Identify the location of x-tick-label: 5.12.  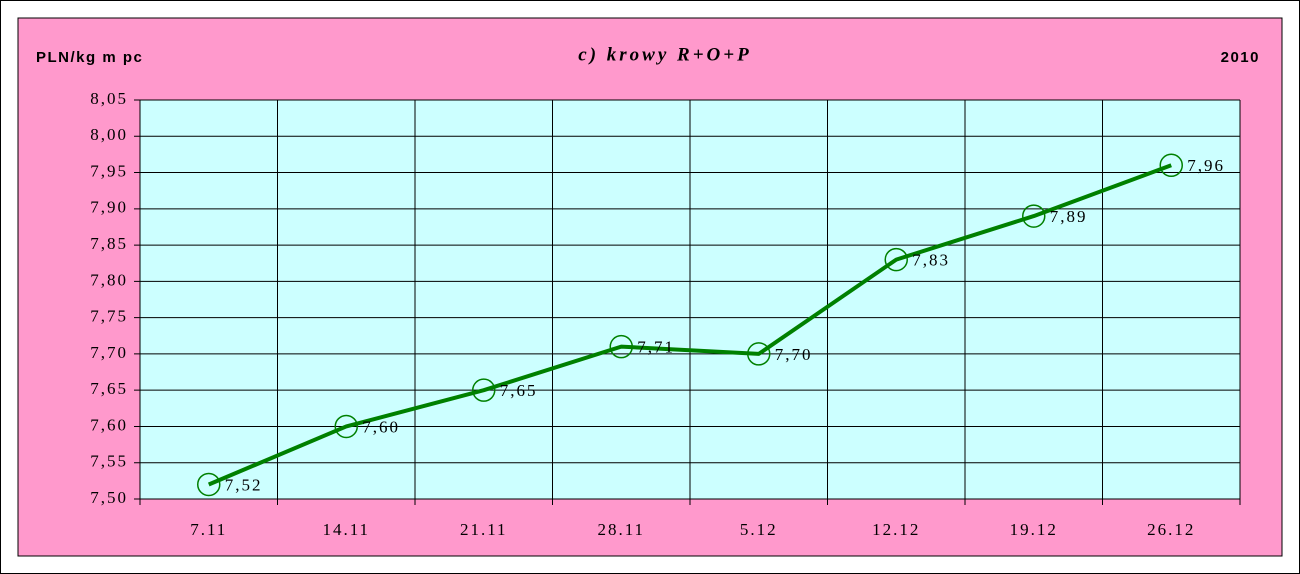
(759, 529).